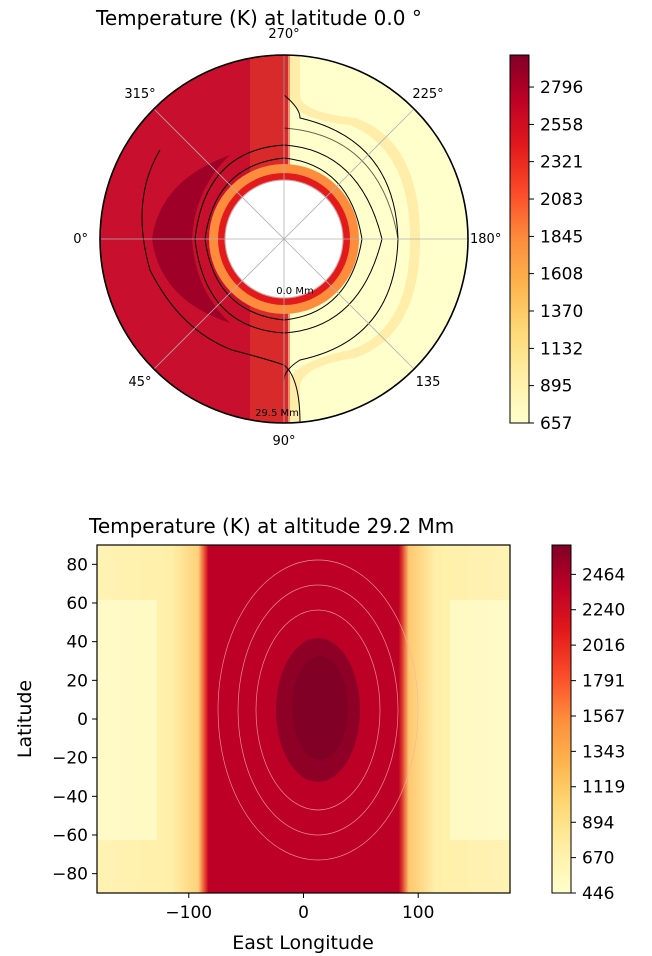 This screenshot has height=956, width=652. Describe the element at coordinates (77, 681) in the screenshot. I see `y-tick-label: 20` at that location.